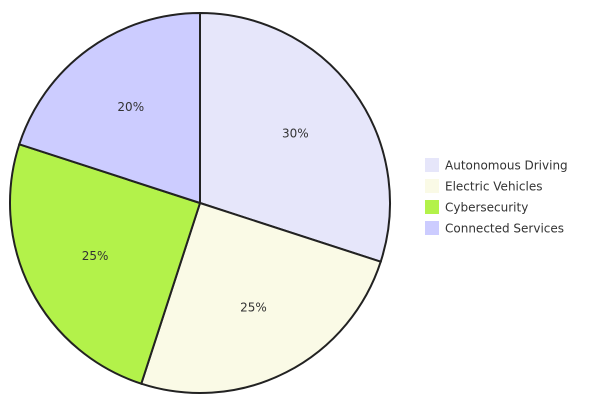 This screenshot has height=399, width=599. What do you see at coordinates (432, 228) in the screenshot?
I see `legend-swatch-connected-services` at bounding box center [432, 228].